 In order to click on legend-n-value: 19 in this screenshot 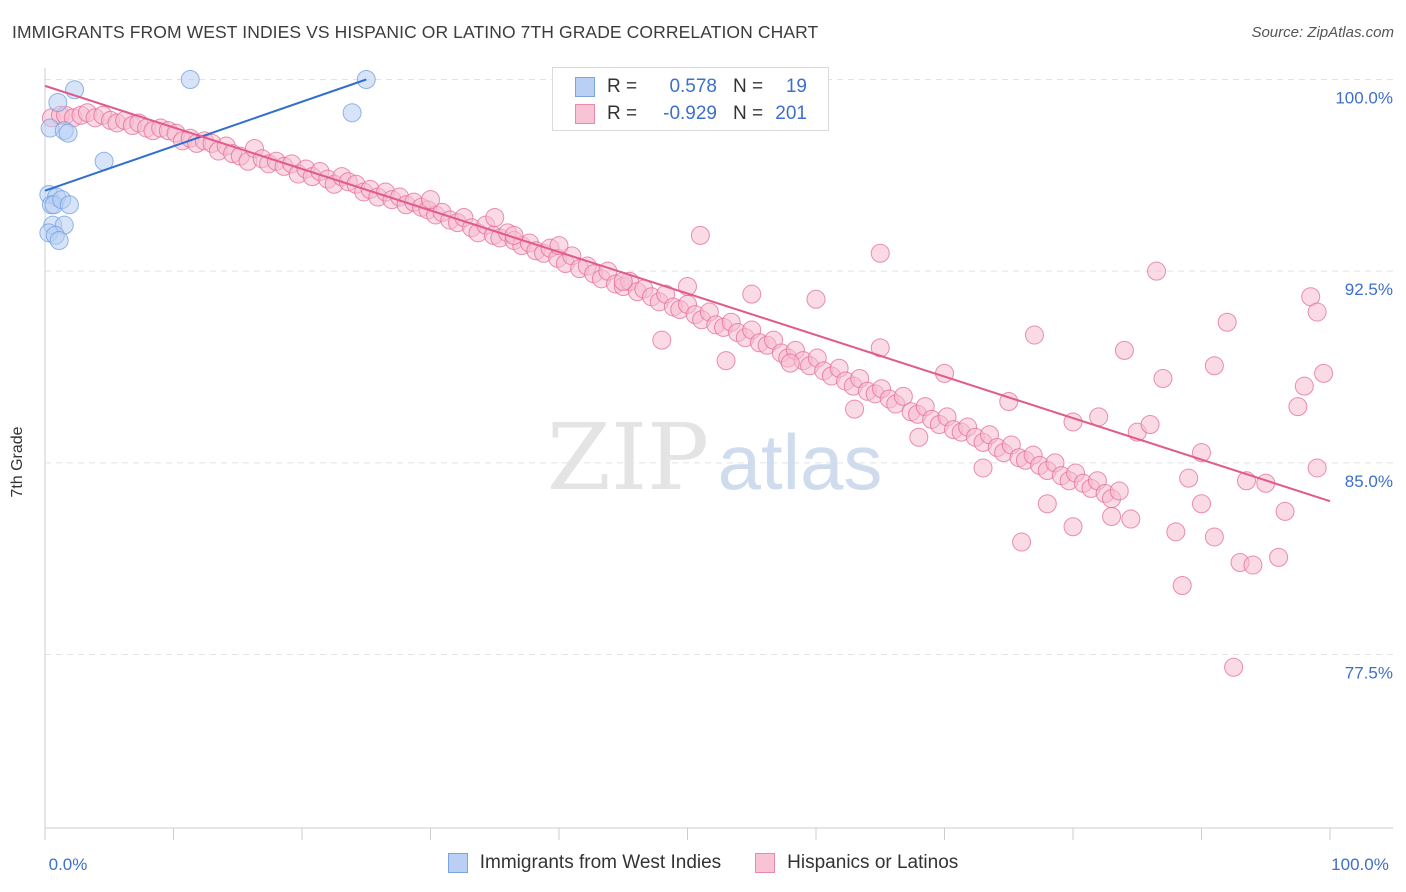, I will do `click(796, 86)`.